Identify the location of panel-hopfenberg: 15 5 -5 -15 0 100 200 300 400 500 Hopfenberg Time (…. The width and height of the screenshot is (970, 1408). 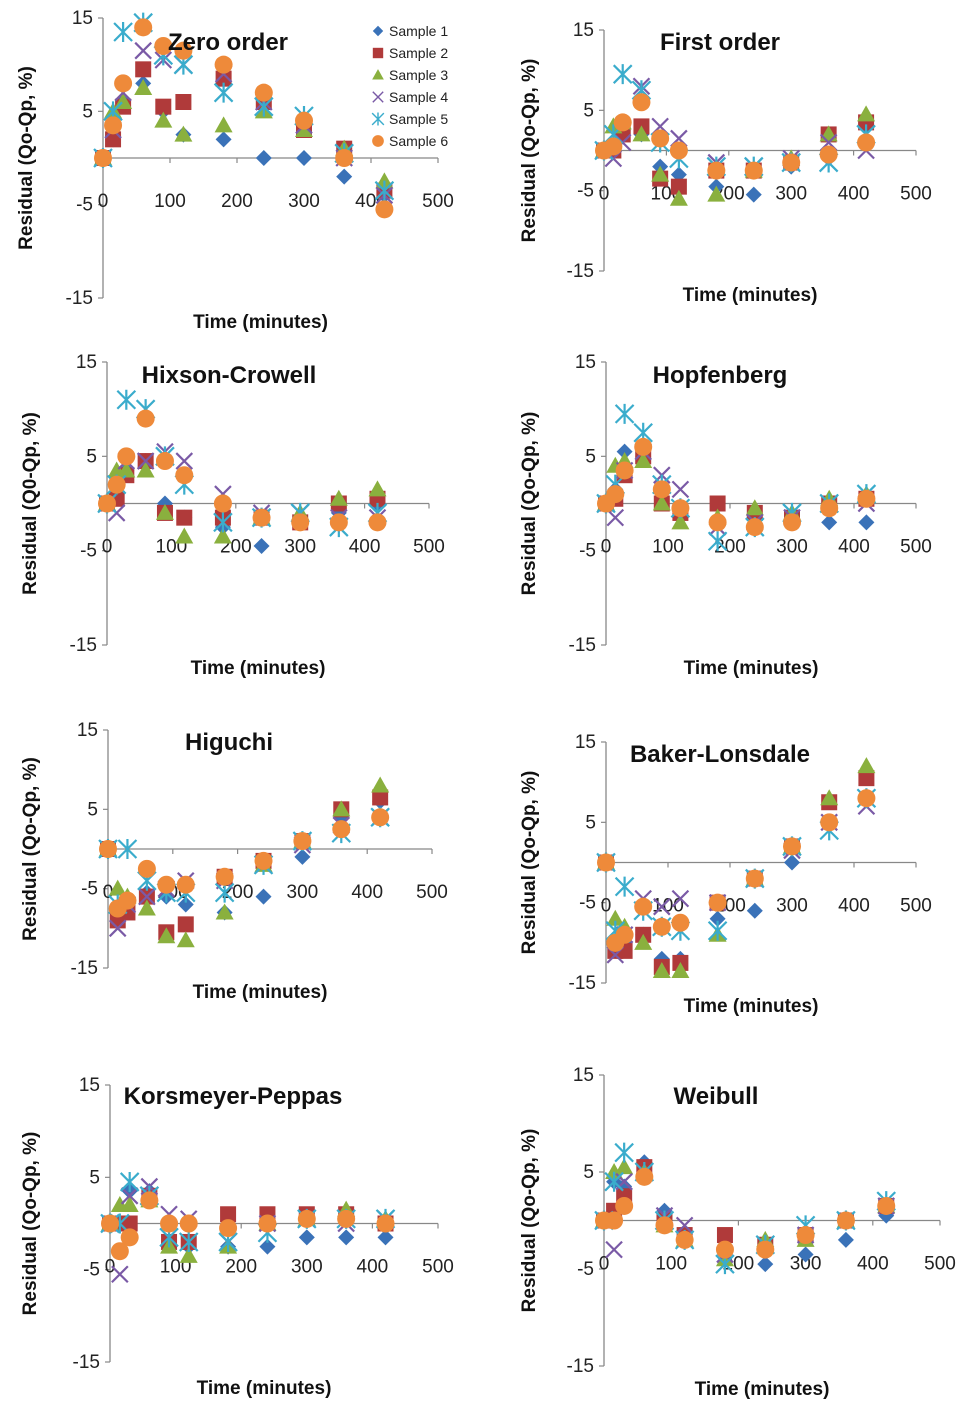
(725, 515).